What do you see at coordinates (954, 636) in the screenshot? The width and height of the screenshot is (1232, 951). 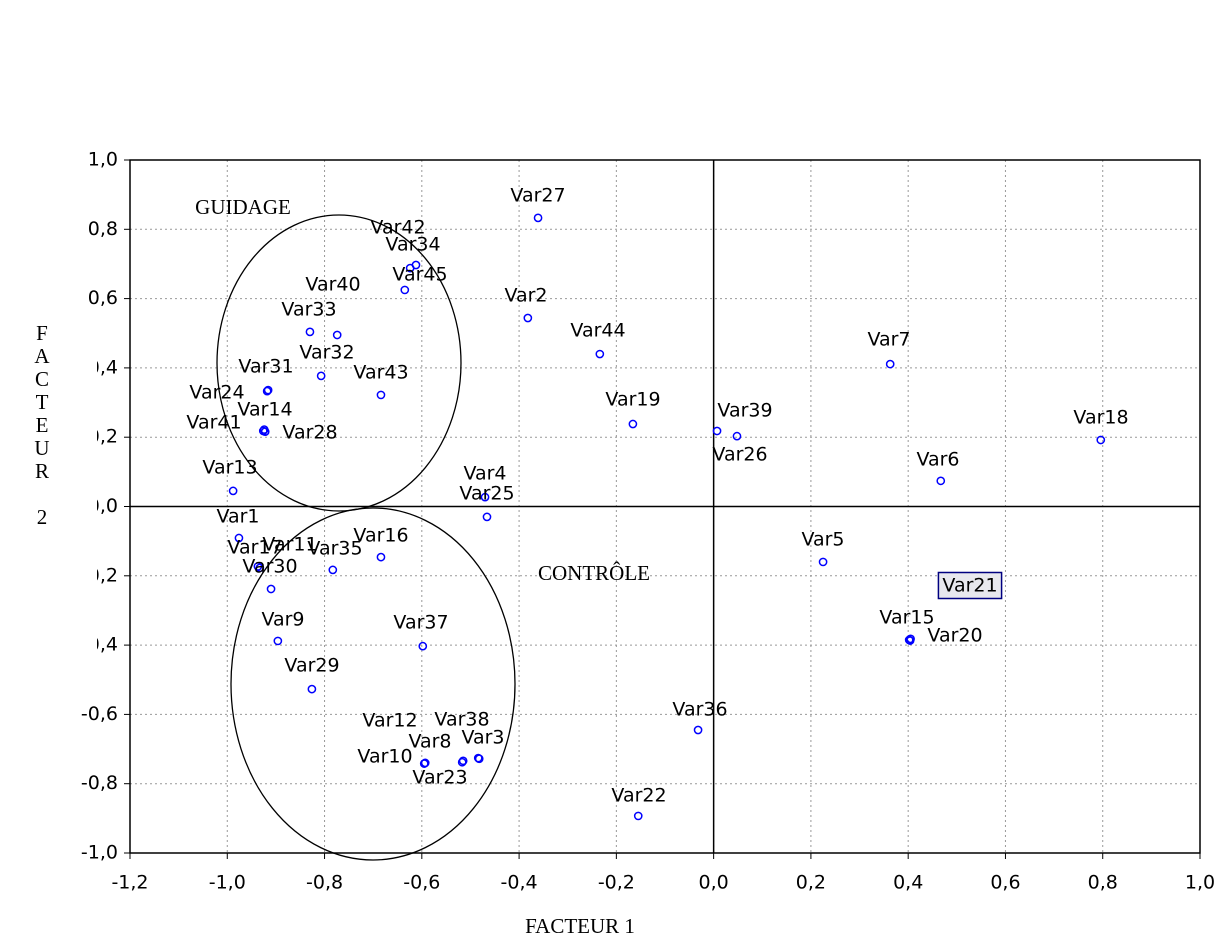 I see `point-label: Var20` at bounding box center [954, 636].